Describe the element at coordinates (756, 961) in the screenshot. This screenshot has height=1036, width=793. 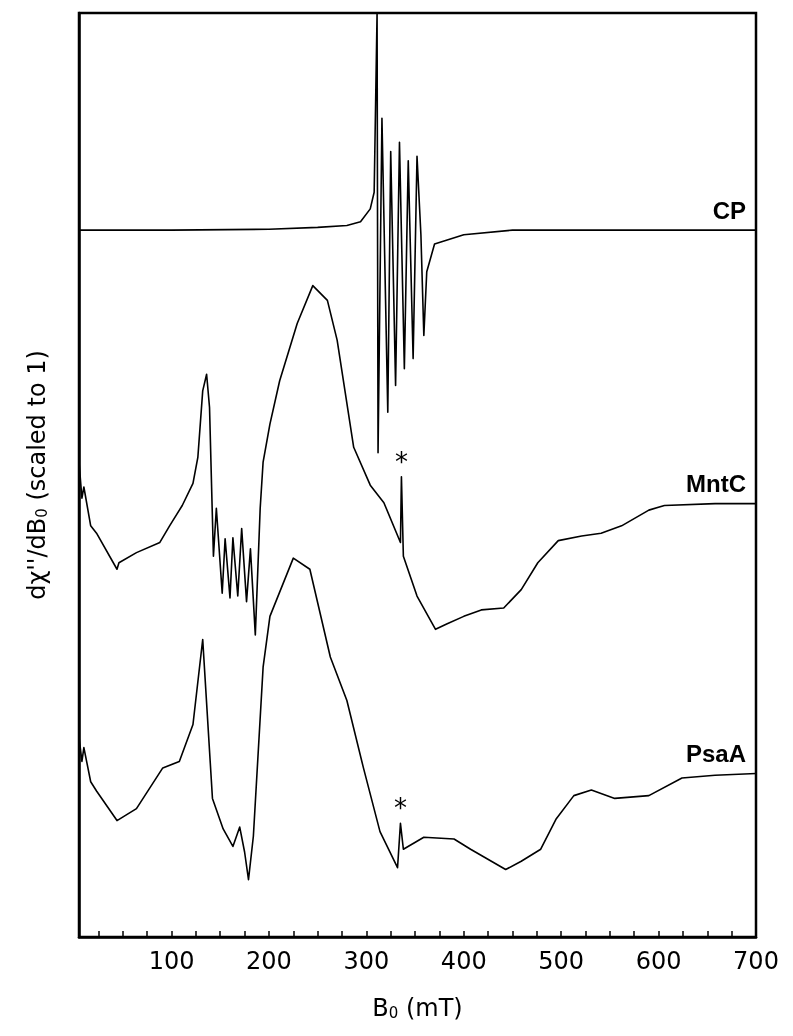
I see `x-tick-label: 700` at that location.